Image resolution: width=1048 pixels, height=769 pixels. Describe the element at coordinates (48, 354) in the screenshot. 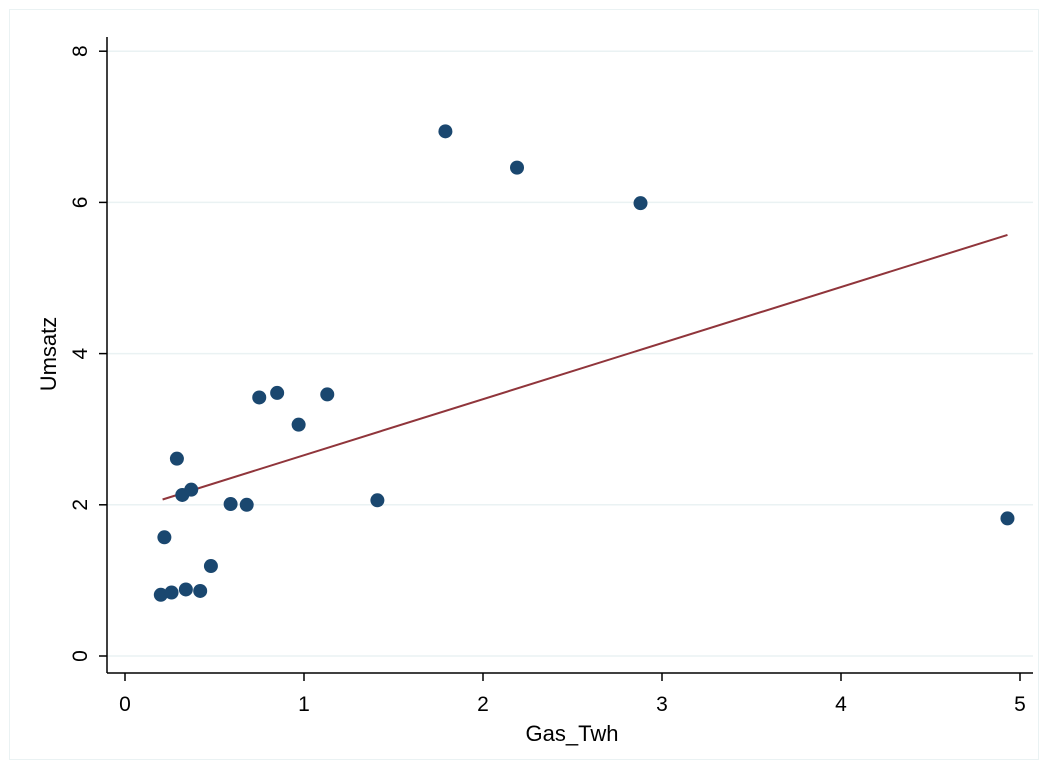

I see `y-axis-title: Umsatz` at that location.